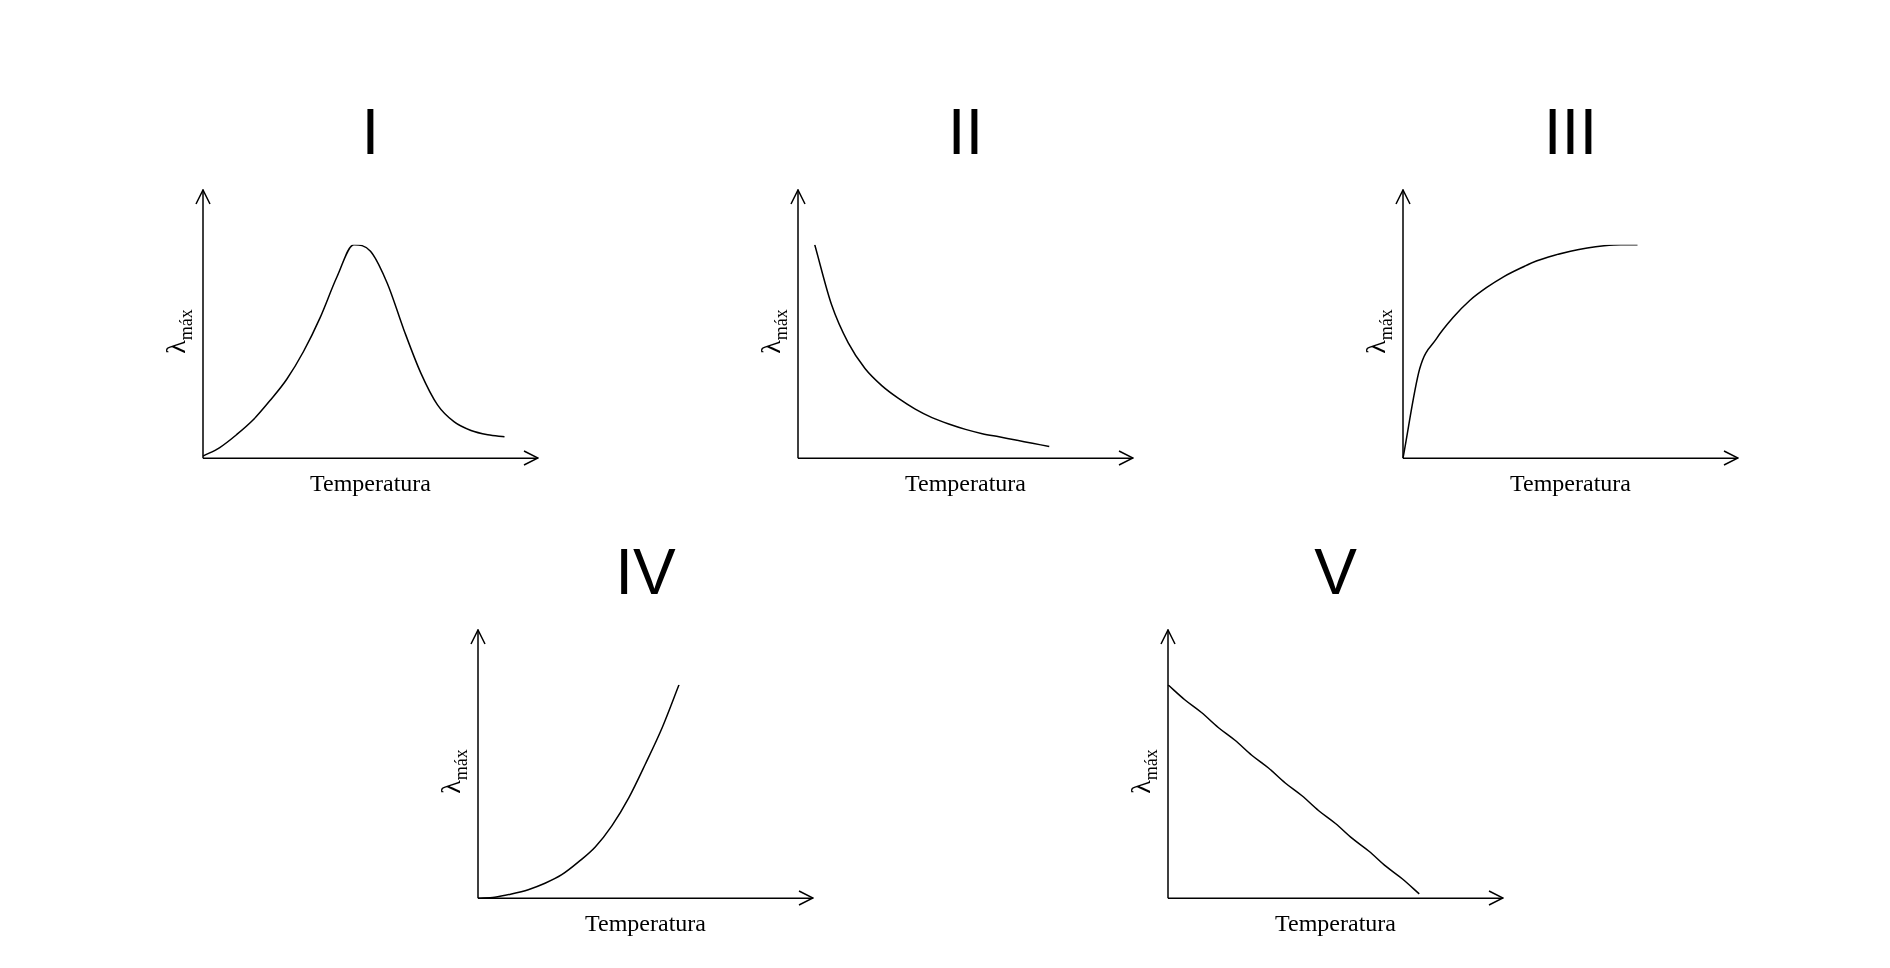 This screenshot has width=1890, height=968. I want to click on chart-title: III, so click(1570, 132).